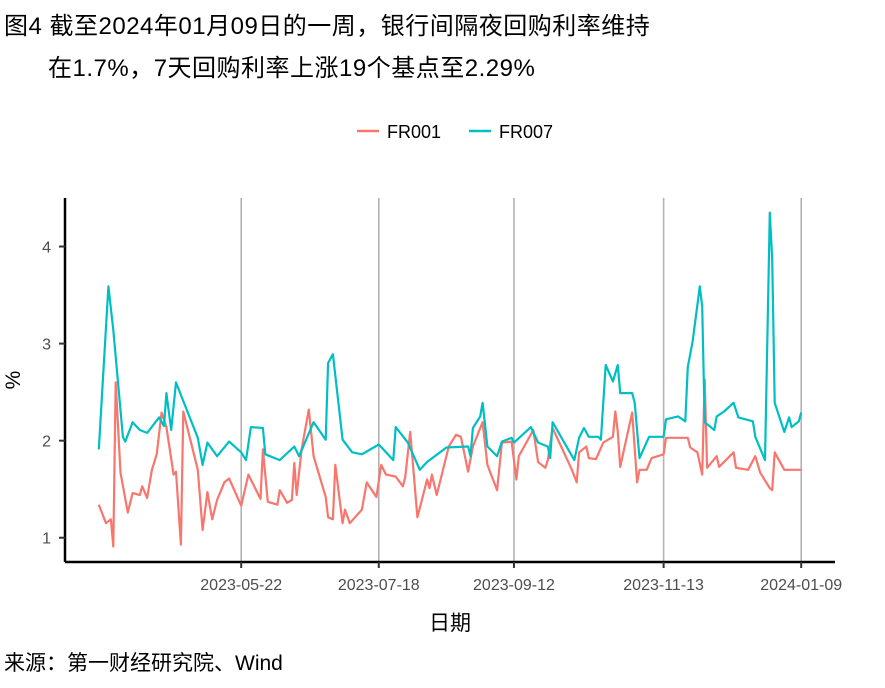 The width and height of the screenshot is (885, 688). What do you see at coordinates (46, 345) in the screenshot?
I see `y-tick-label: 3` at bounding box center [46, 345].